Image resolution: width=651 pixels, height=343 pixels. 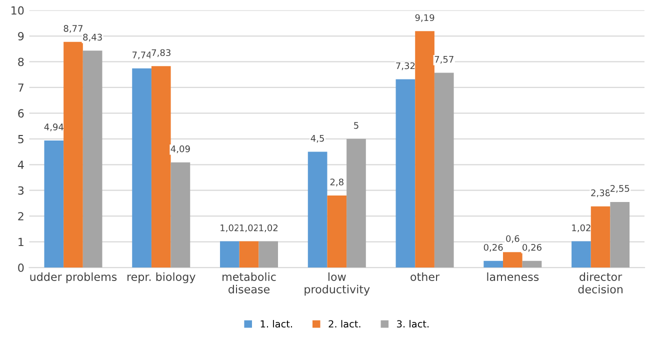 I want to click on data-label: 9,19, so click(x=424, y=18).